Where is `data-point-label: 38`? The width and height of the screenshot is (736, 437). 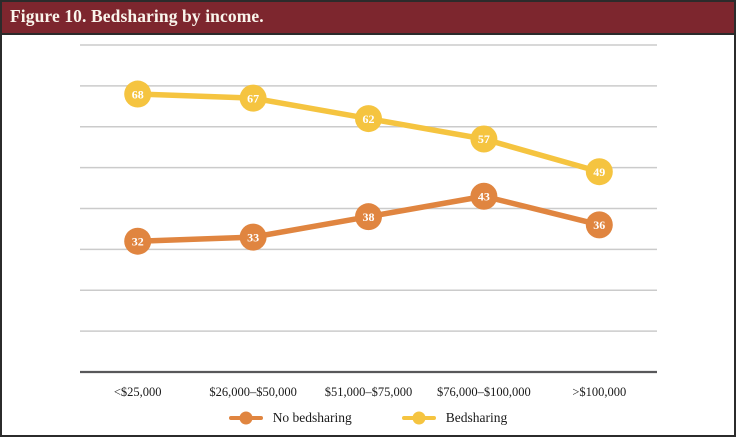 data-point-label: 38 is located at coordinates (369, 217).